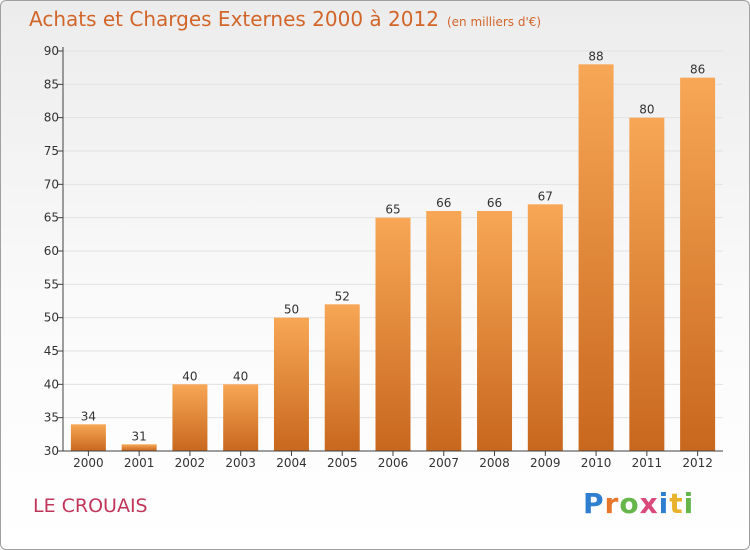 This screenshot has height=550, width=750. I want to click on x-tick-label: 2006, so click(393, 463).